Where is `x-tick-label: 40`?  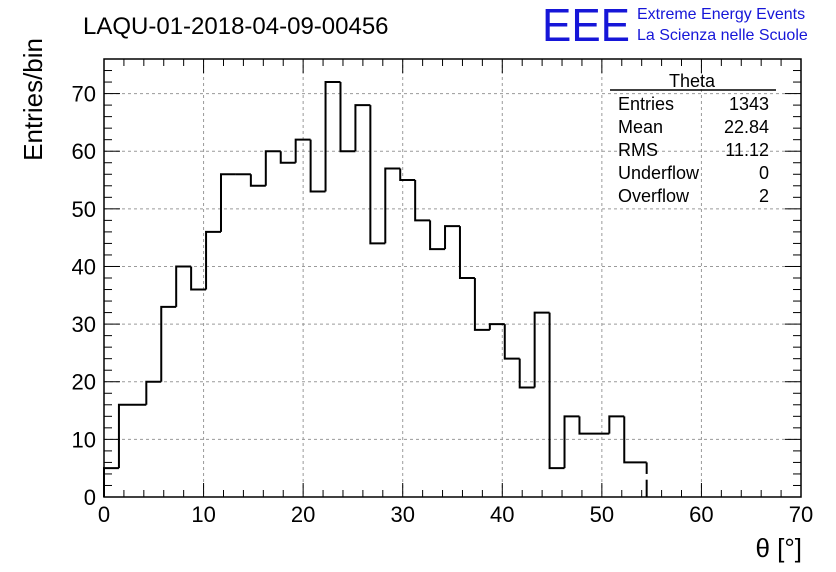
x-tick-label: 40 is located at coordinates (502, 514).